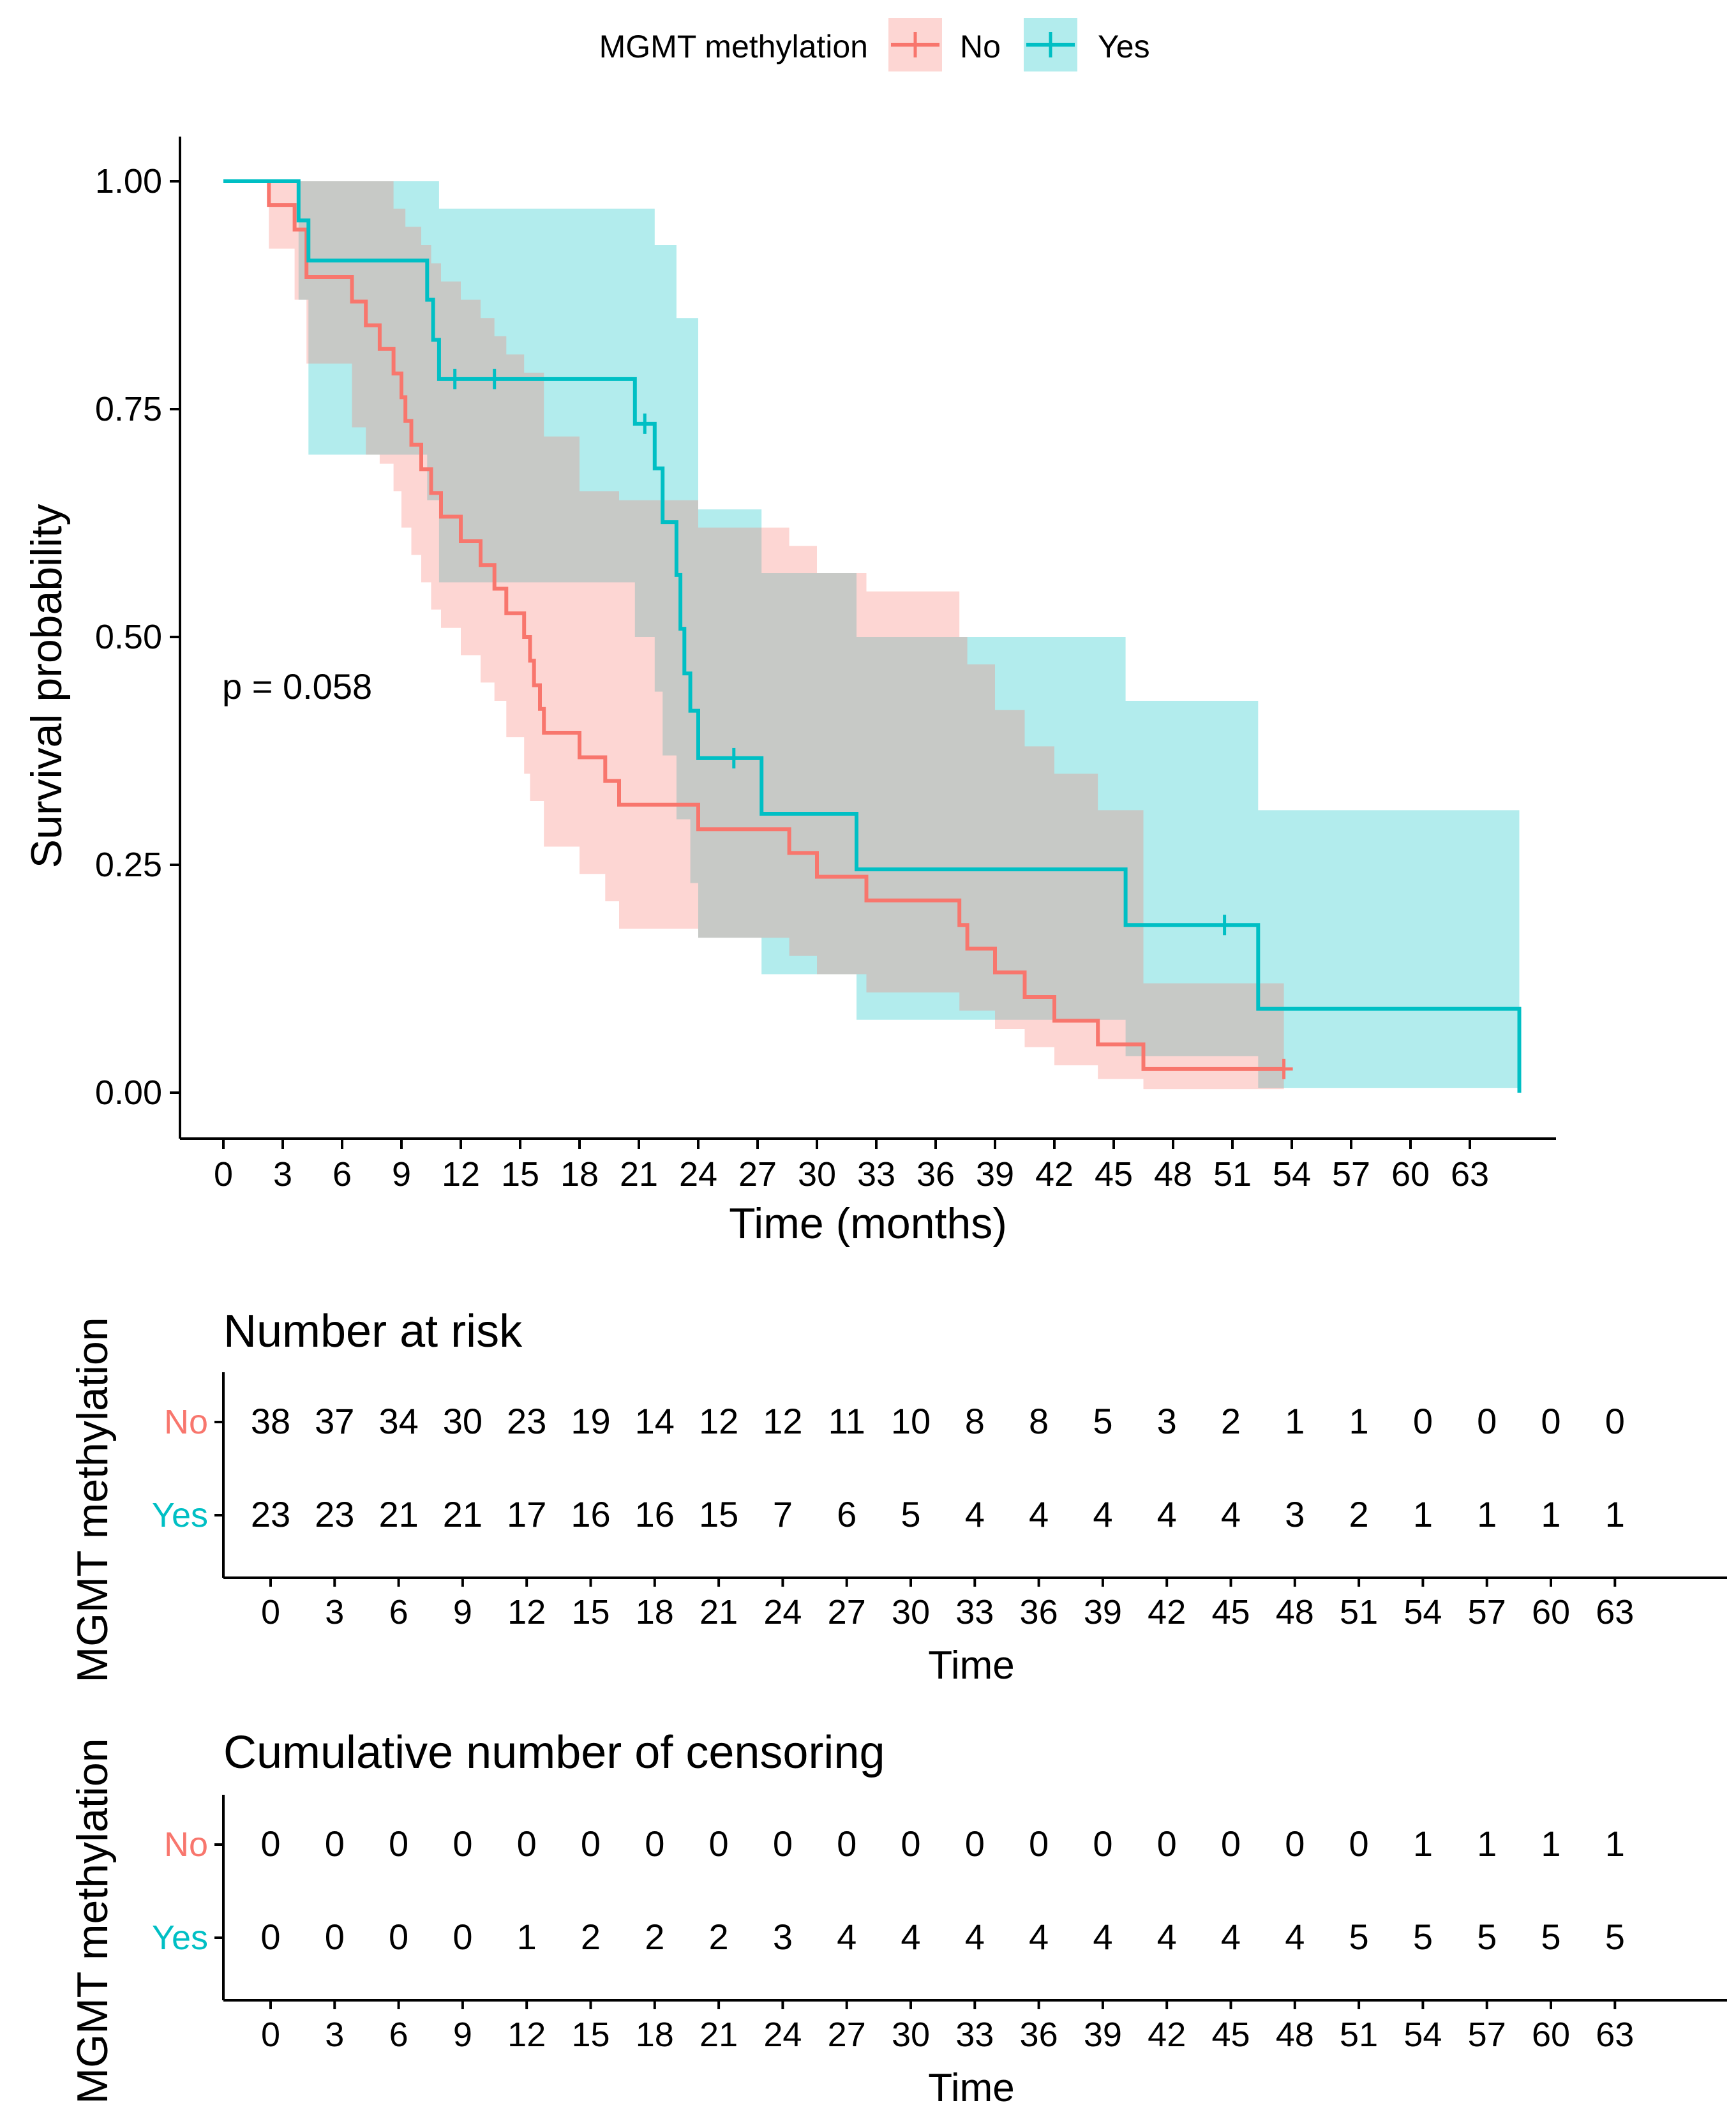 Image resolution: width=1736 pixels, height=2119 pixels. I want to click on legend-label-yes: Yes, so click(1124, 46).